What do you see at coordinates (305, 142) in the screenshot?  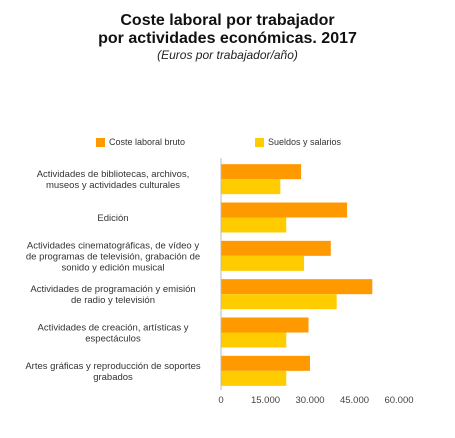 I see `legend-label-sueldos: Sueldos y salarios` at bounding box center [305, 142].